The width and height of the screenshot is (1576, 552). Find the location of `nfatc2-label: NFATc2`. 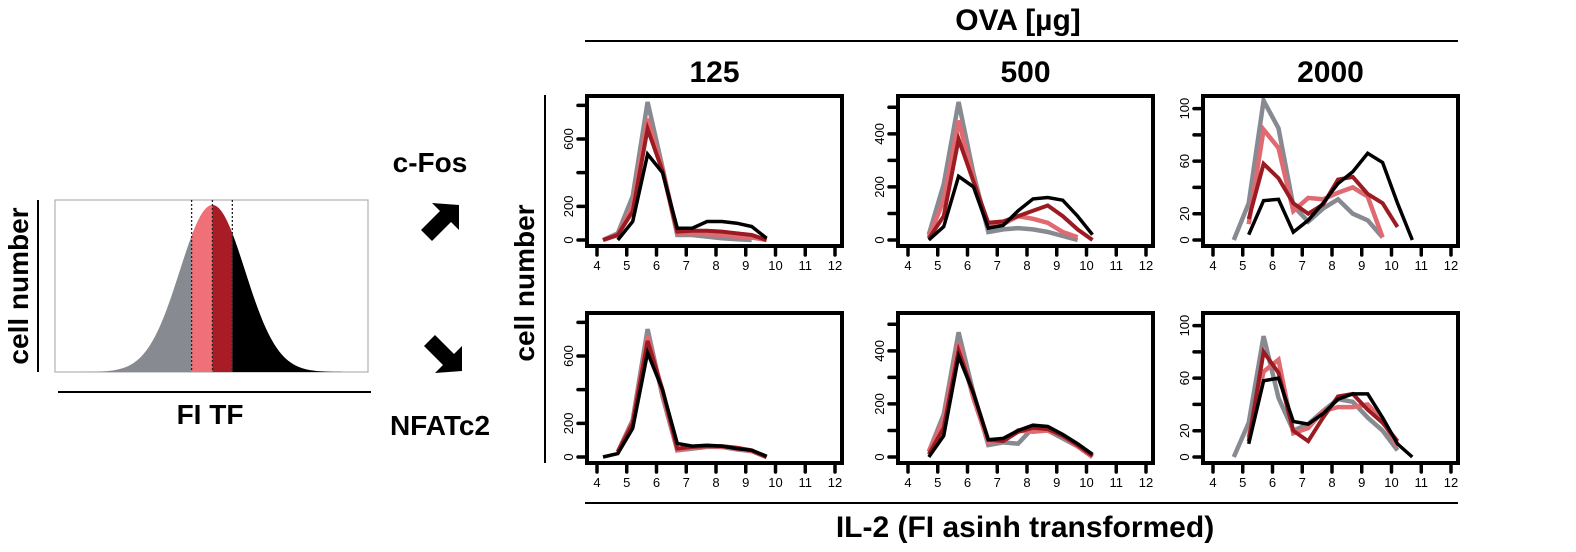

nfatc2-label: NFATc2 is located at coordinates (440, 425).